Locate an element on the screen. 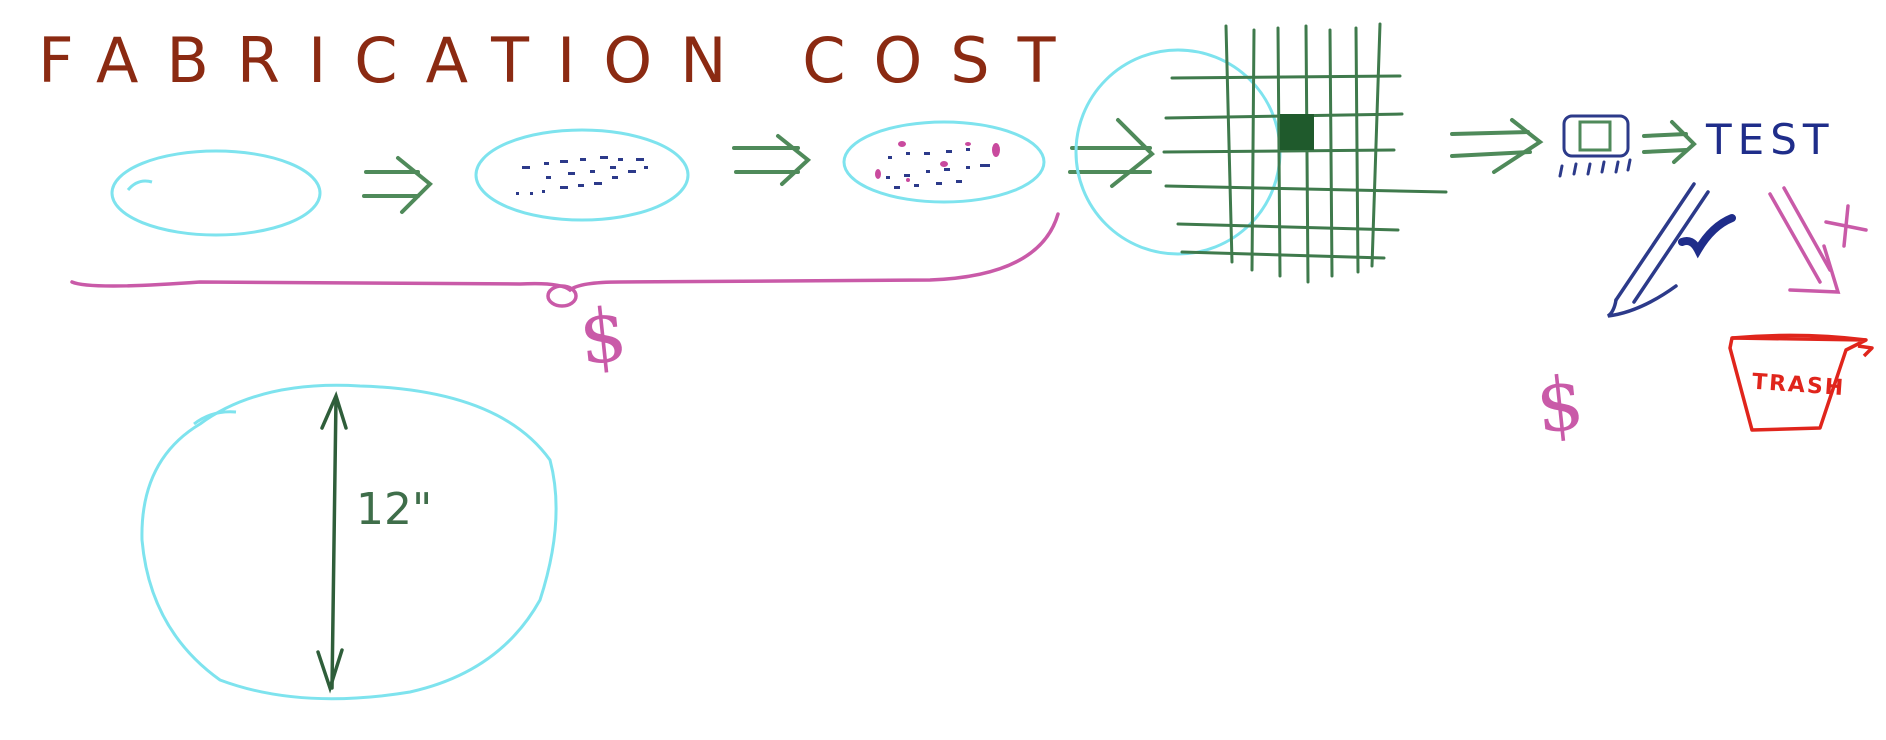 The width and height of the screenshot is (1886, 740). cost-label-left: $ is located at coordinates (603, 336).